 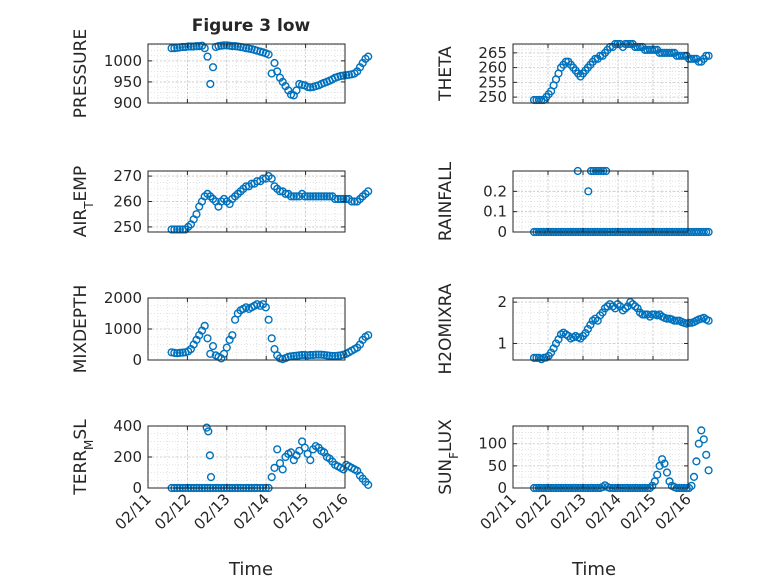 I want to click on x-axis-label-right: Time, so click(x=593, y=569).